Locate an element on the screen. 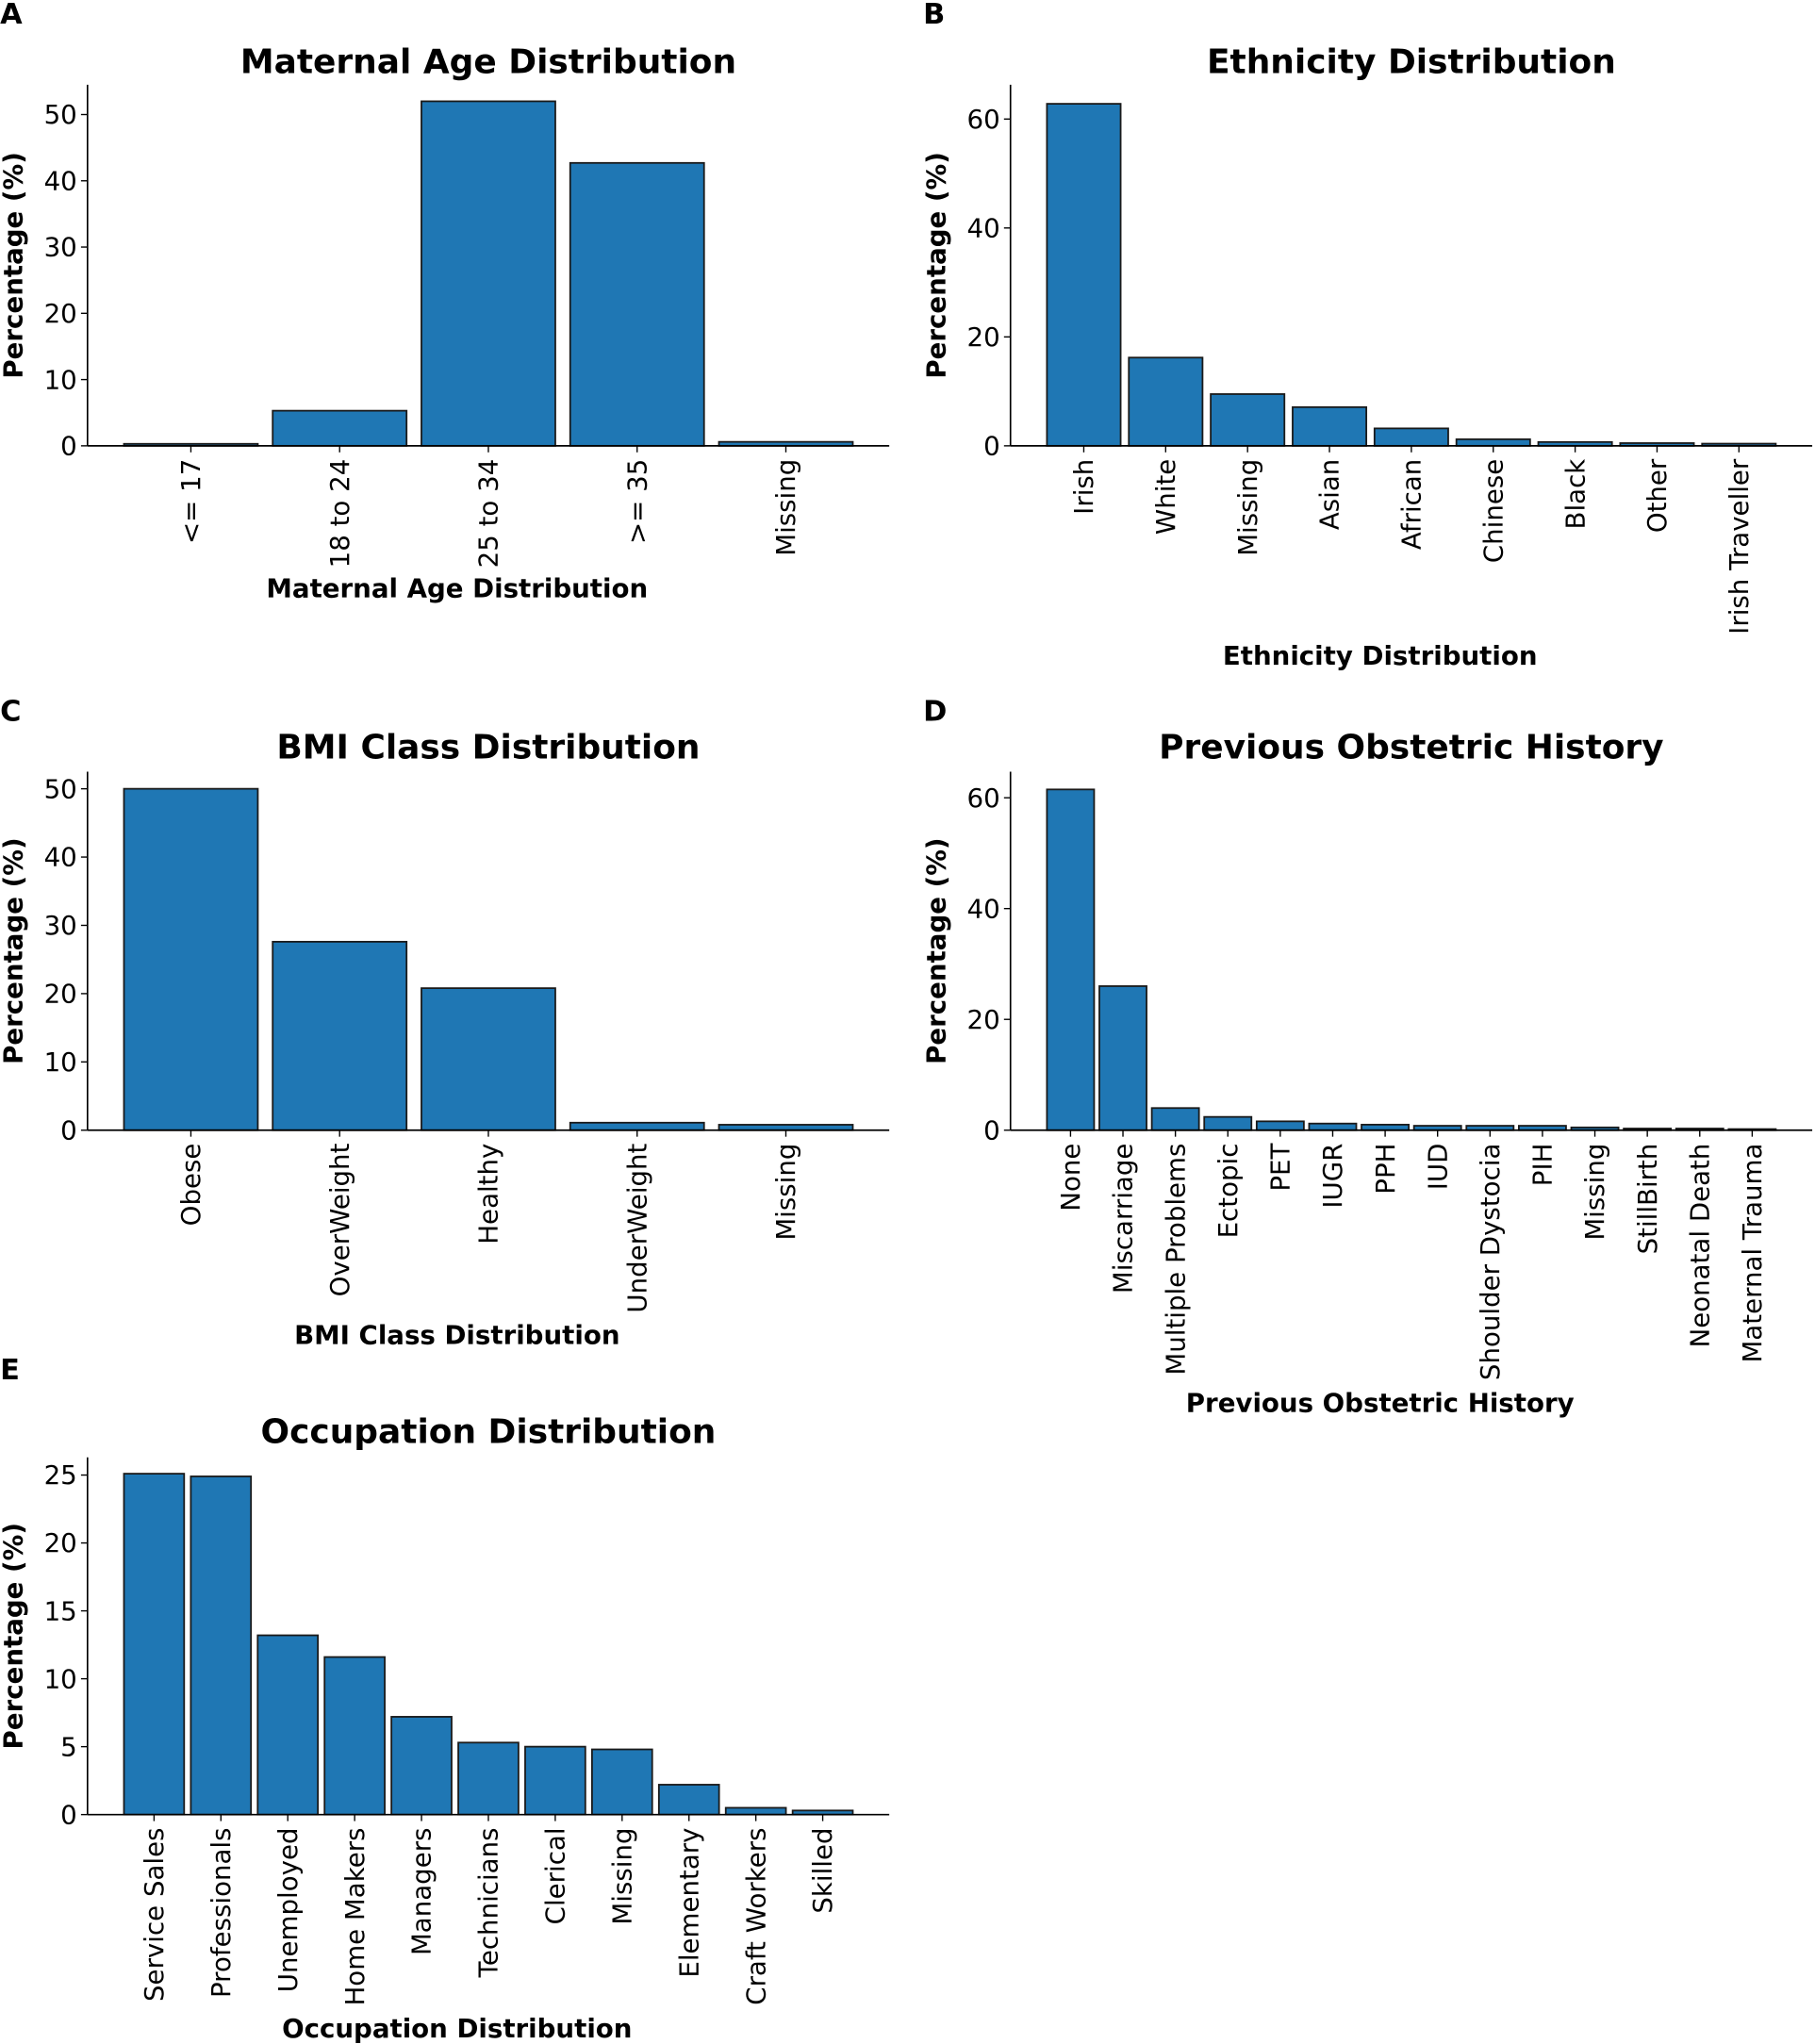 The height and width of the screenshot is (2044, 1815). x-tick-label: IUD is located at coordinates (1437, 1167).